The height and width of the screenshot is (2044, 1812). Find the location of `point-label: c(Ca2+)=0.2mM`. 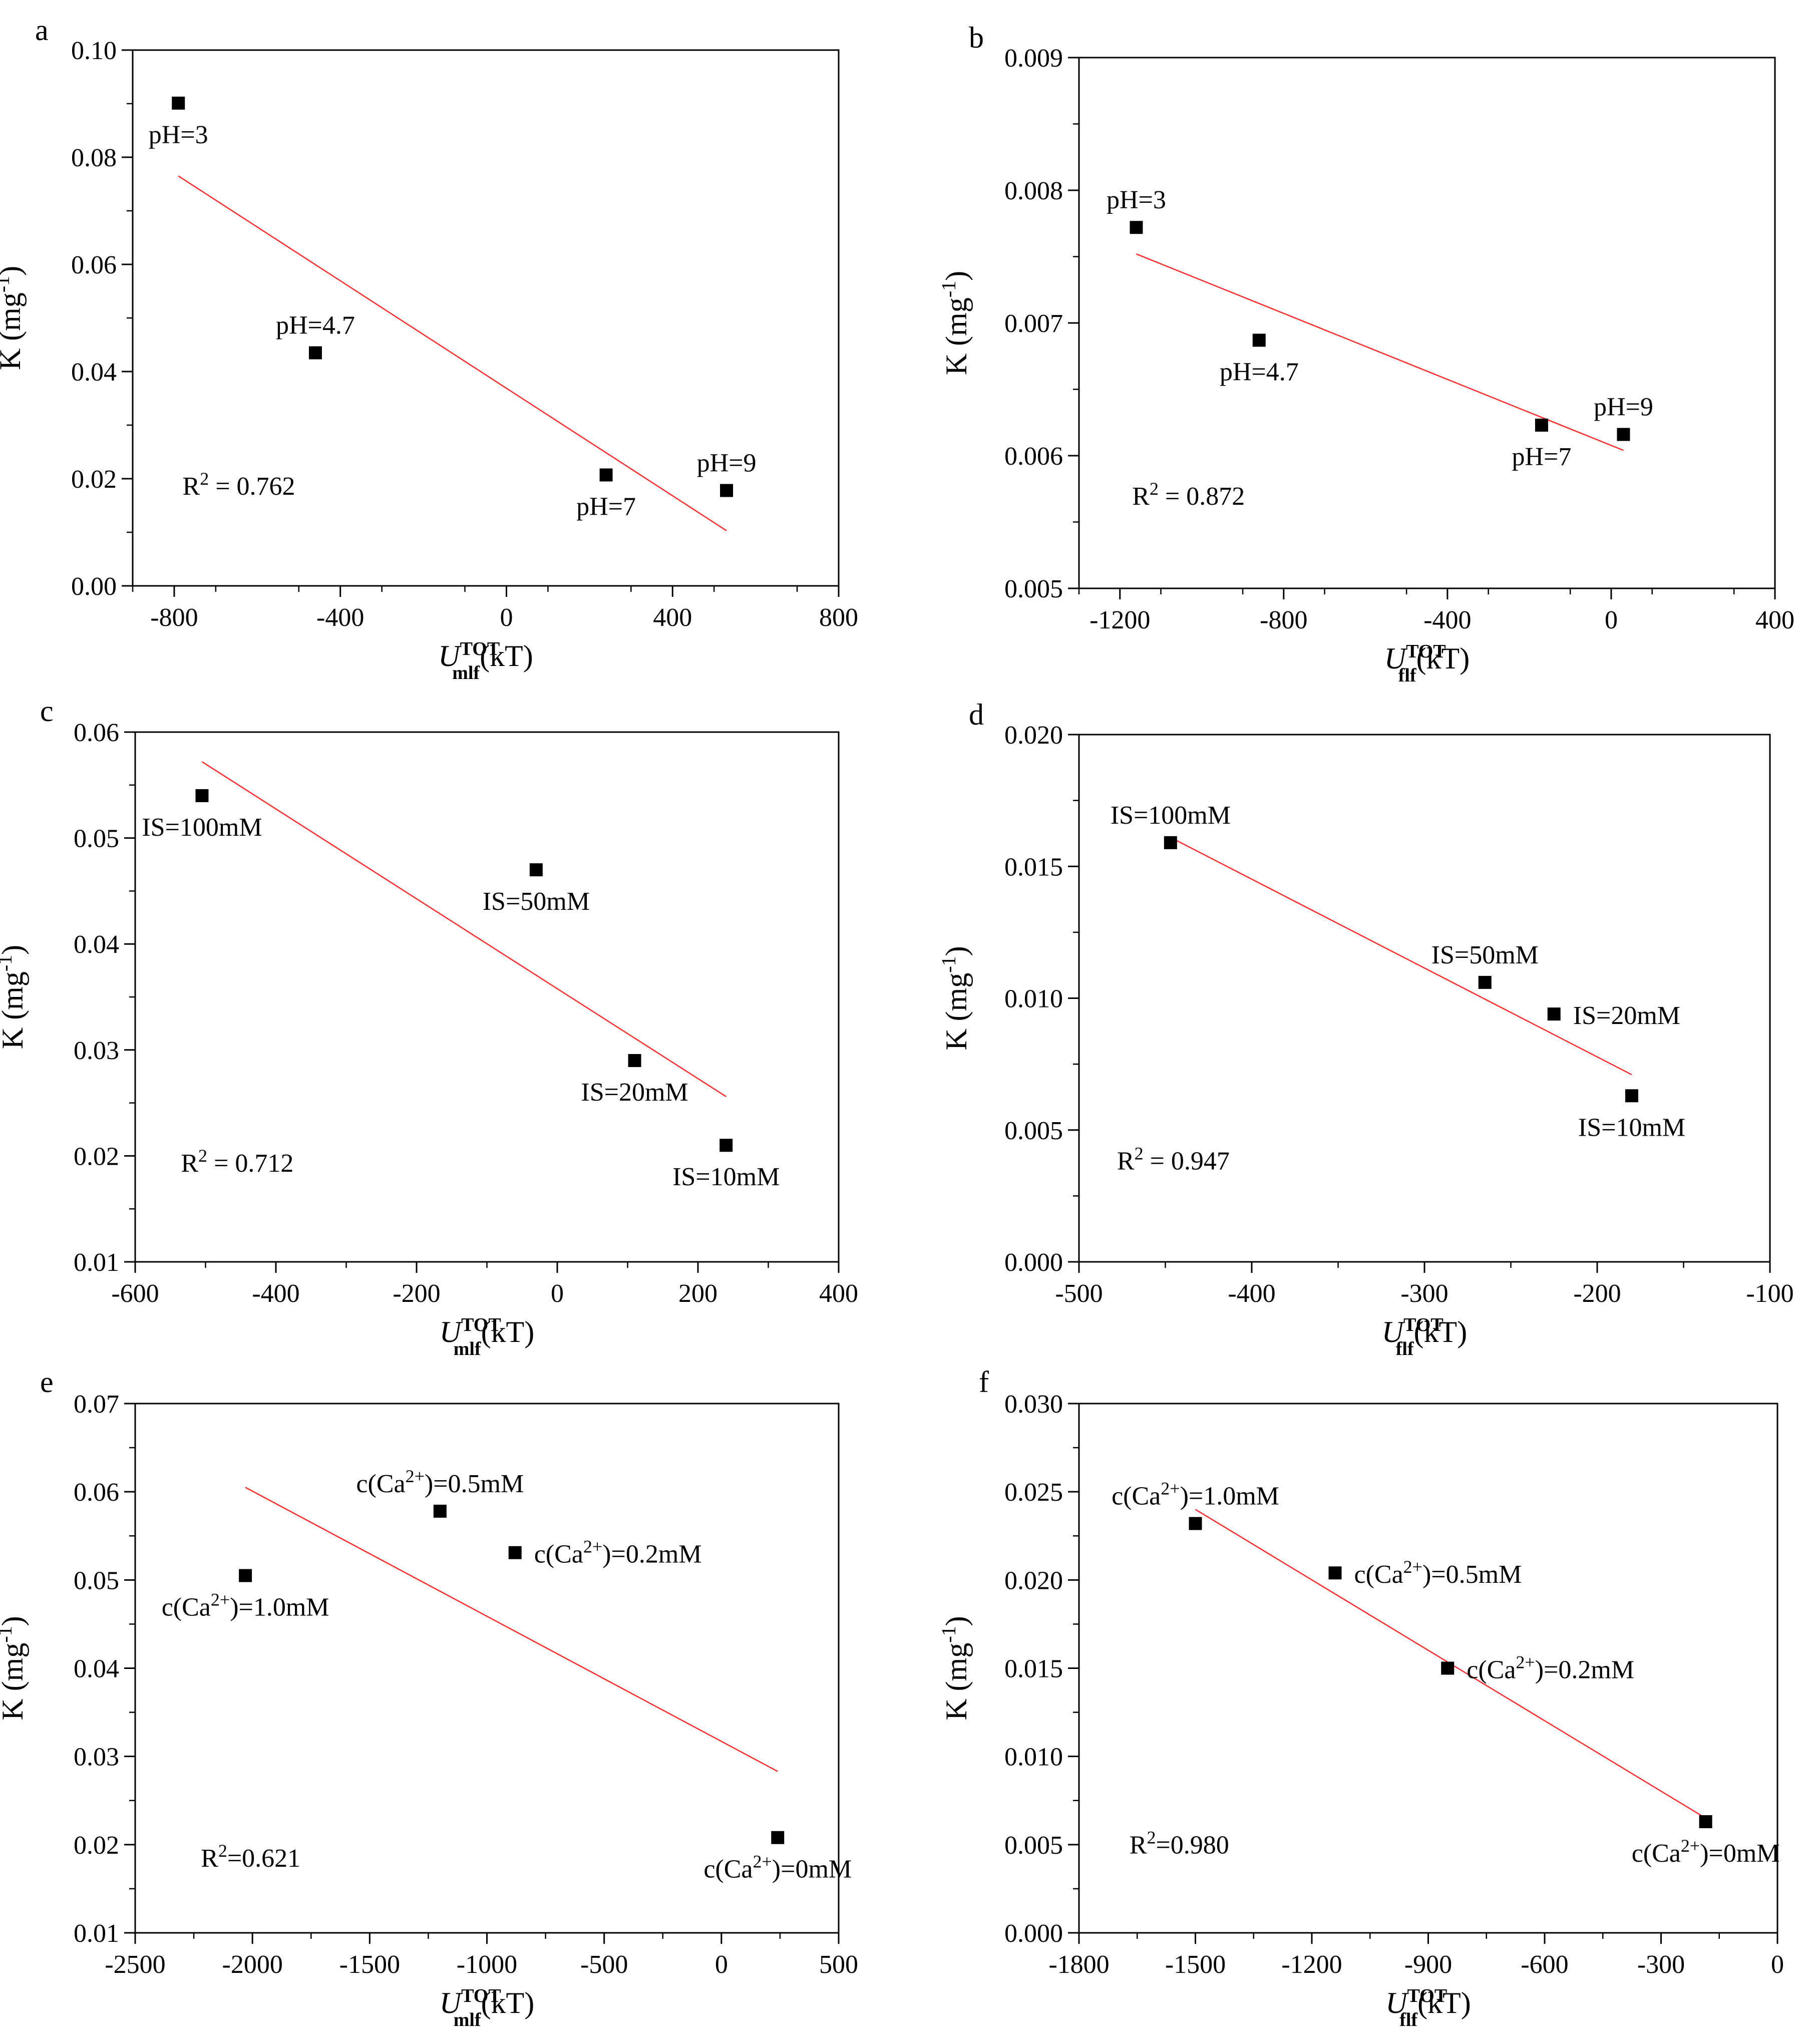

point-label: c(Ca2+)=0.2mM is located at coordinates (618, 1553).